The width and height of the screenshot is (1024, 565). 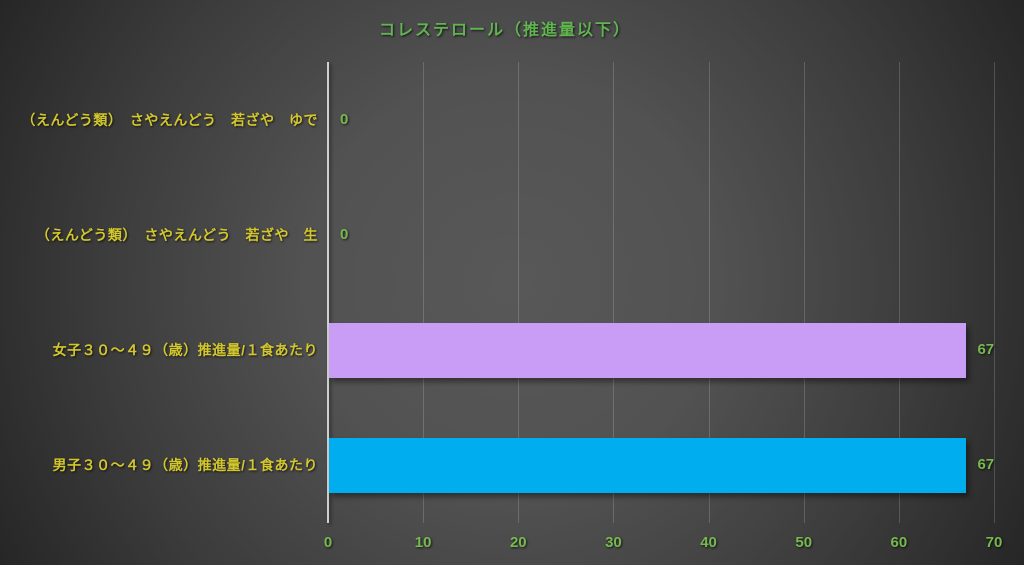 I want to click on x-tick-label: 30, so click(x=613, y=542).